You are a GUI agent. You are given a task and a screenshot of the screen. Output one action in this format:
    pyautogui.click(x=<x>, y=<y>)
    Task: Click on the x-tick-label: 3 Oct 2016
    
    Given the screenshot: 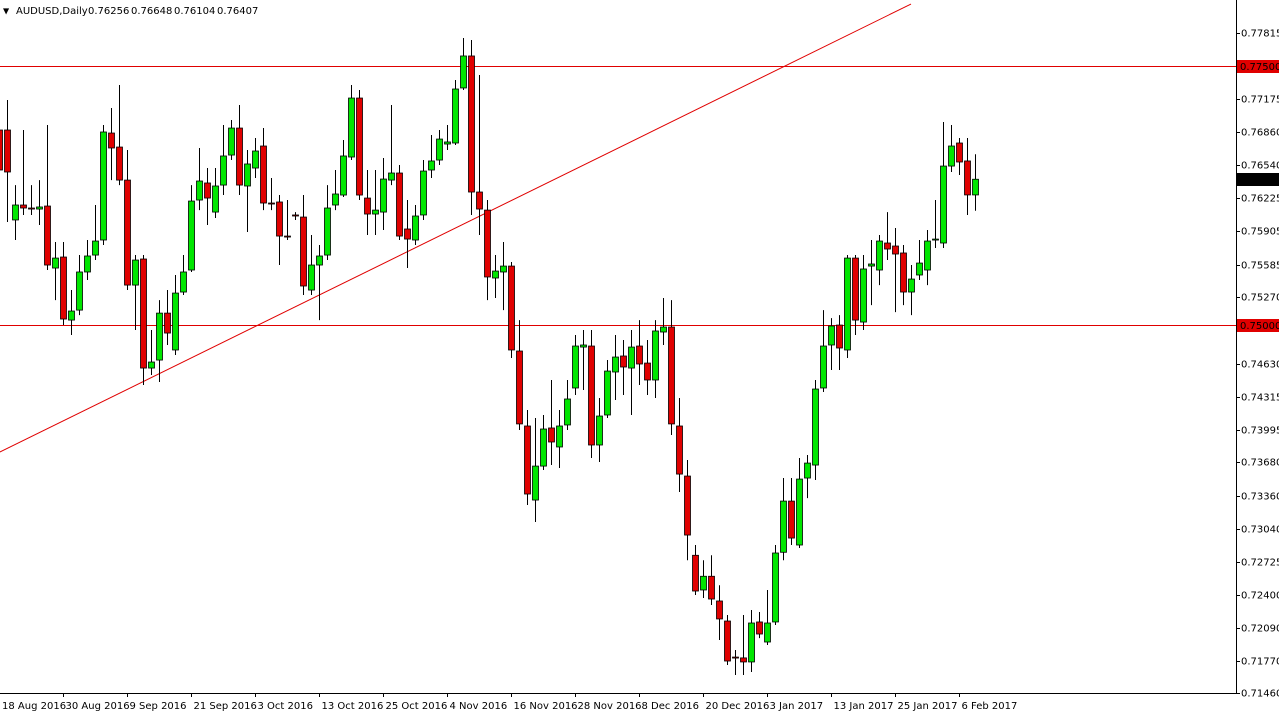 What is the action you would take?
    pyautogui.click(x=285, y=706)
    